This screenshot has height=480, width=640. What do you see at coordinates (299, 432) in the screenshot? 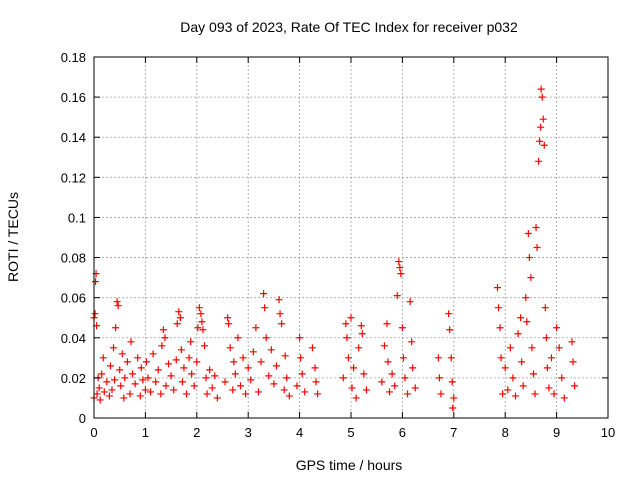
I see `x-tick-label: 4` at bounding box center [299, 432].